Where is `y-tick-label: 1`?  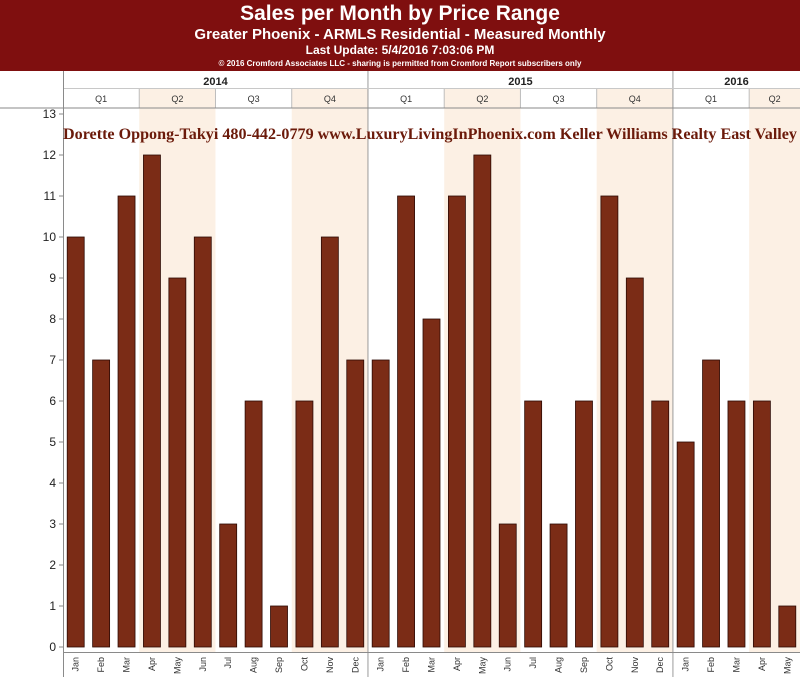 y-tick-label: 1 is located at coordinates (52, 606).